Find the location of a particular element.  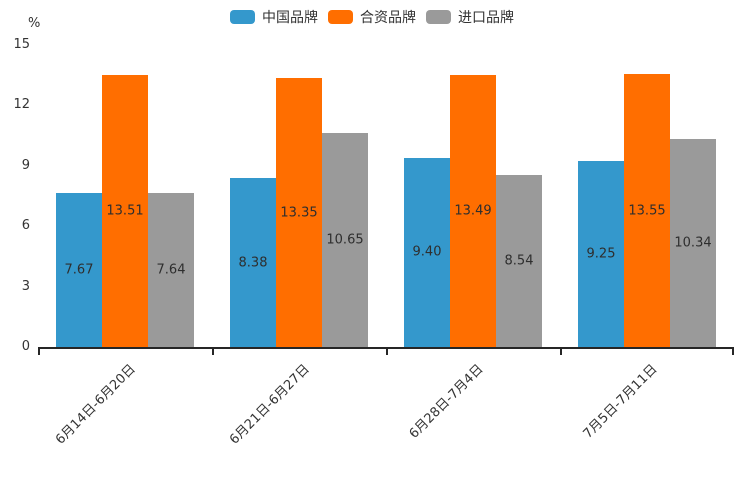

bar-value-label: 7.64 is located at coordinates (171, 270).